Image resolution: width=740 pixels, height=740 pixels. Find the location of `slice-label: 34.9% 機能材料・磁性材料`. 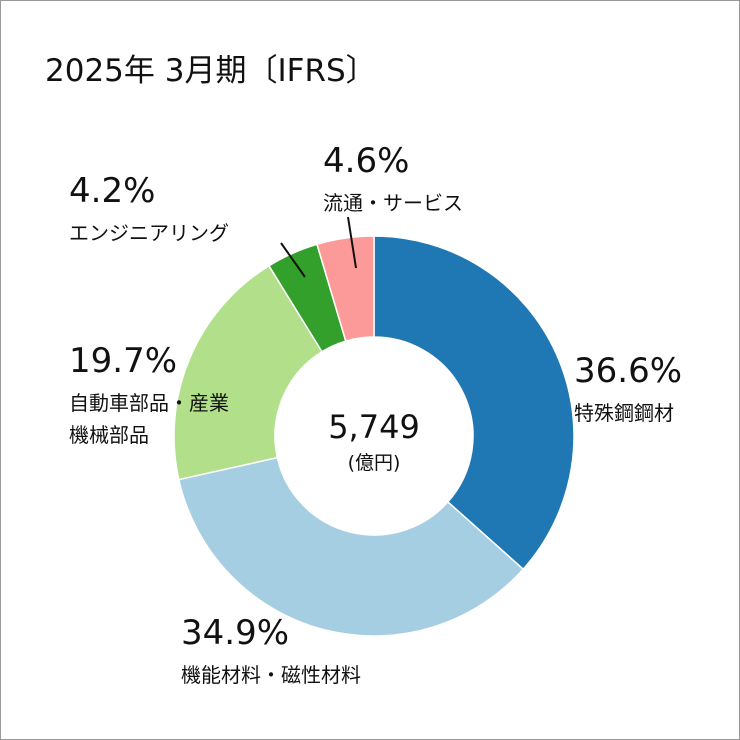

slice-label: 34.9% 機能材料・磁性材料 is located at coordinates (311, 652).